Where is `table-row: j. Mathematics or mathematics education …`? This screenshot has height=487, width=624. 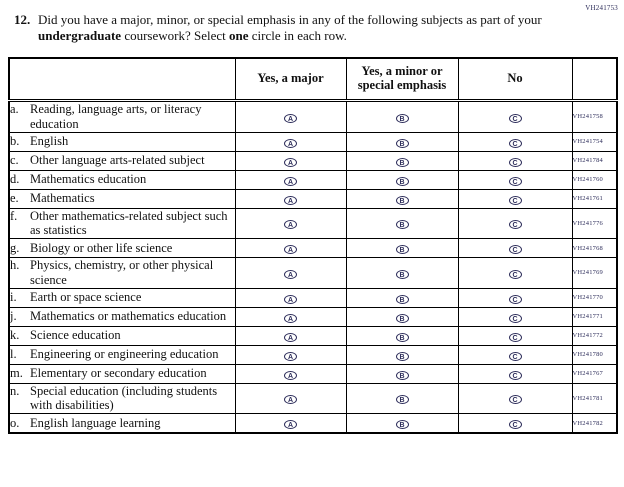
table-row: j. Mathematics or mathematics education … is located at coordinates (313, 316).